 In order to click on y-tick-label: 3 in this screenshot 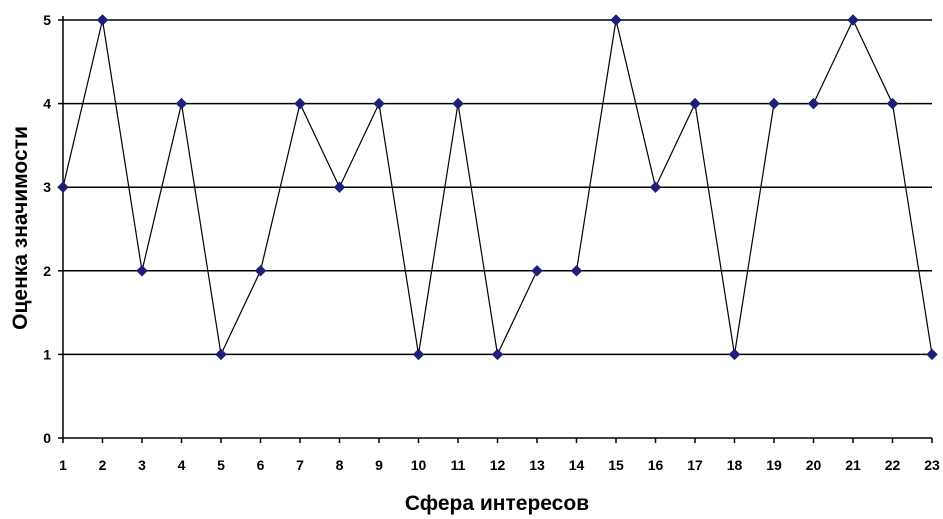, I will do `click(47, 187)`.